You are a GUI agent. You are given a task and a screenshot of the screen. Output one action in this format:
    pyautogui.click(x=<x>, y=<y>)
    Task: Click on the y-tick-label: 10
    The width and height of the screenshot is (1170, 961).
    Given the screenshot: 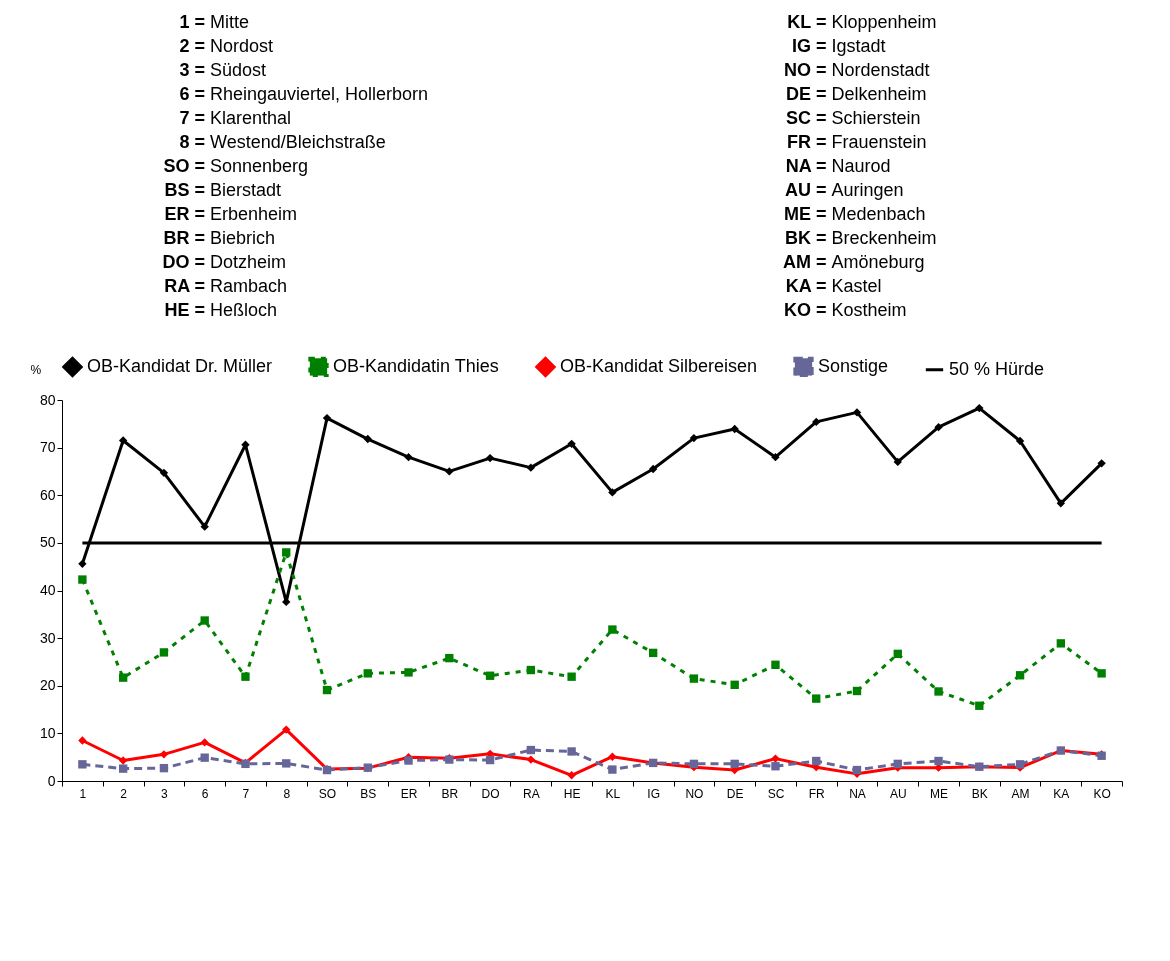 What is the action you would take?
    pyautogui.click(x=47, y=732)
    